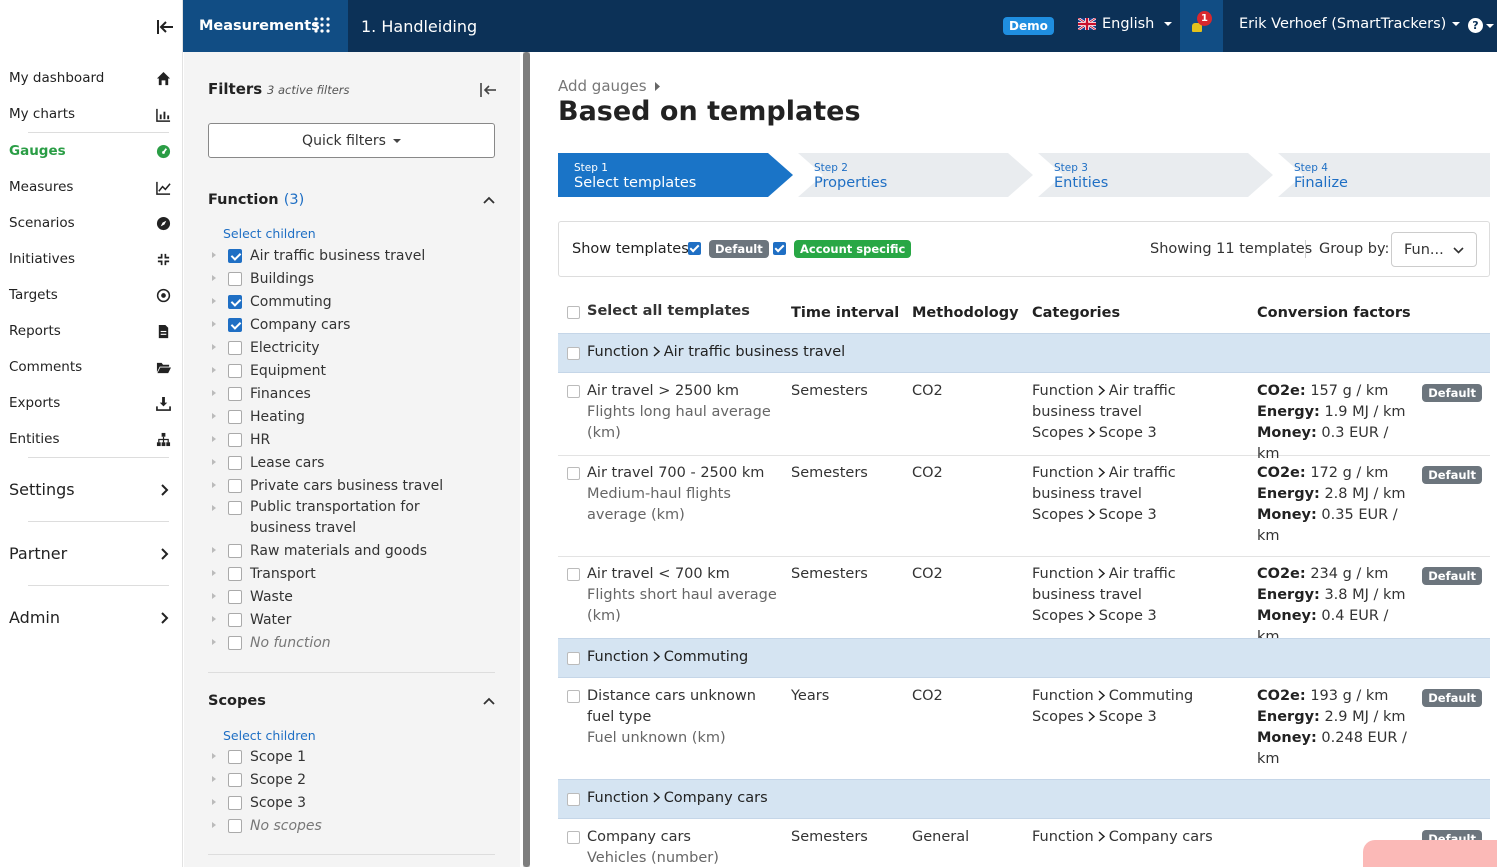 The height and width of the screenshot is (867, 1497). What do you see at coordinates (91, 78) in the screenshot?
I see `sidebar-item-my-dashboard: My dashboard` at bounding box center [91, 78].